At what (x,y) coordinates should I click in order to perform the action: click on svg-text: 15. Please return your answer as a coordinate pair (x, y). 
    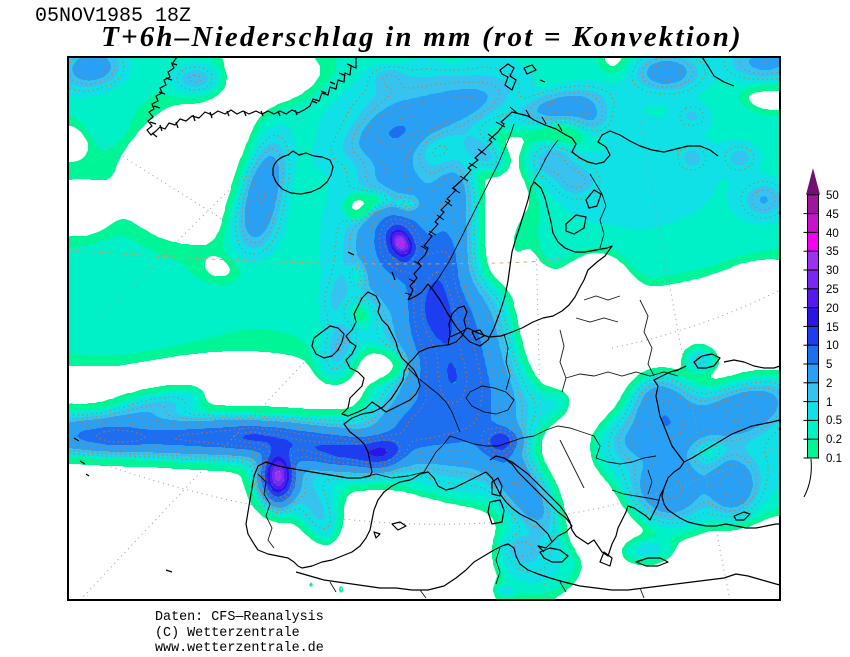
    Looking at the image, I should click on (832, 328).